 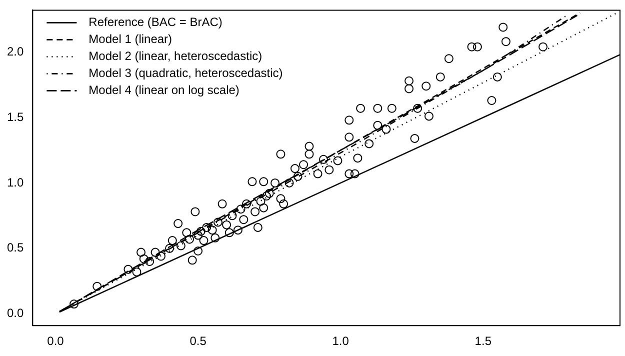 I want to click on y-tick-label: 0.0, so click(x=15, y=313).